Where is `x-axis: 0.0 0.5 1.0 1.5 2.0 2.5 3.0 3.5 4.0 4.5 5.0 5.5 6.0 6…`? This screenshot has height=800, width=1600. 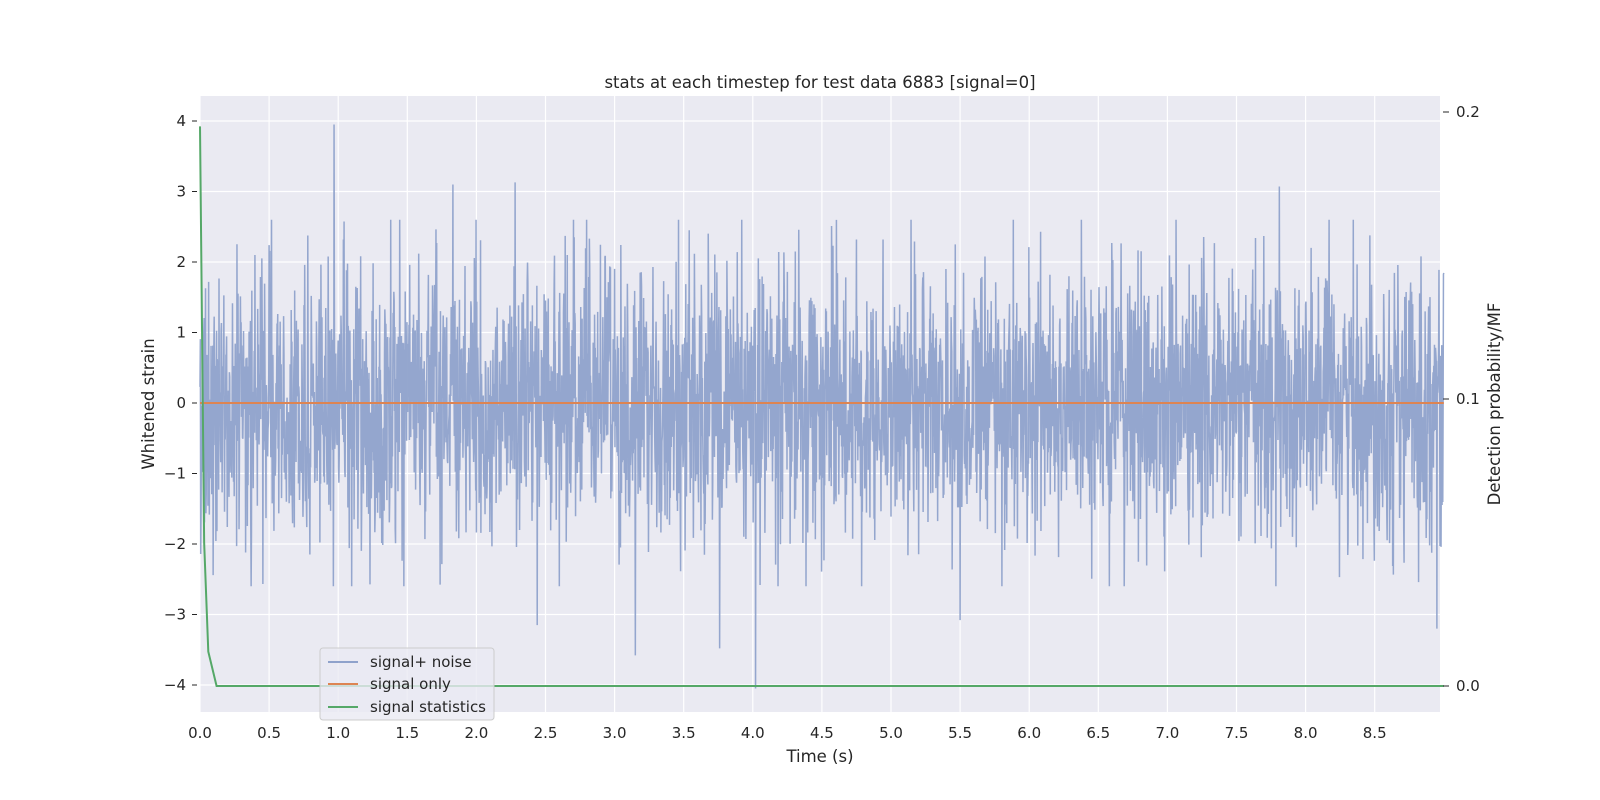 x-axis: 0.0 0.5 1.0 1.5 2.0 2.5 3.0 3.5 4.0 4.5 5.0 5.5 6.0 6… is located at coordinates (787, 733).